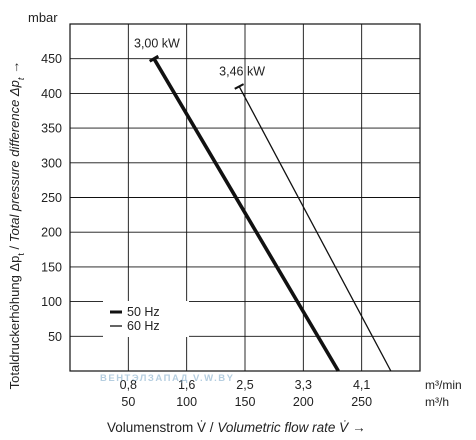 The width and height of the screenshot is (476, 440). I want to click on legend-background, so click(146, 319).